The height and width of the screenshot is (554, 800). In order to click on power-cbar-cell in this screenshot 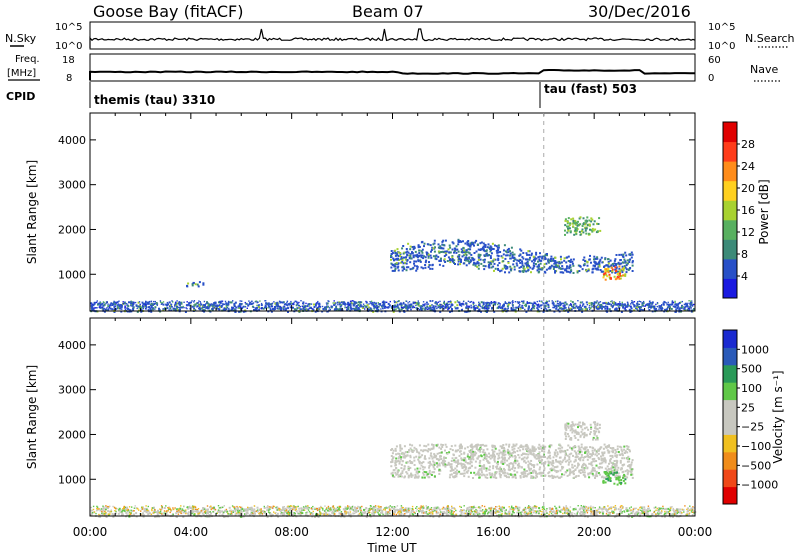, I will do `click(730, 132)`.